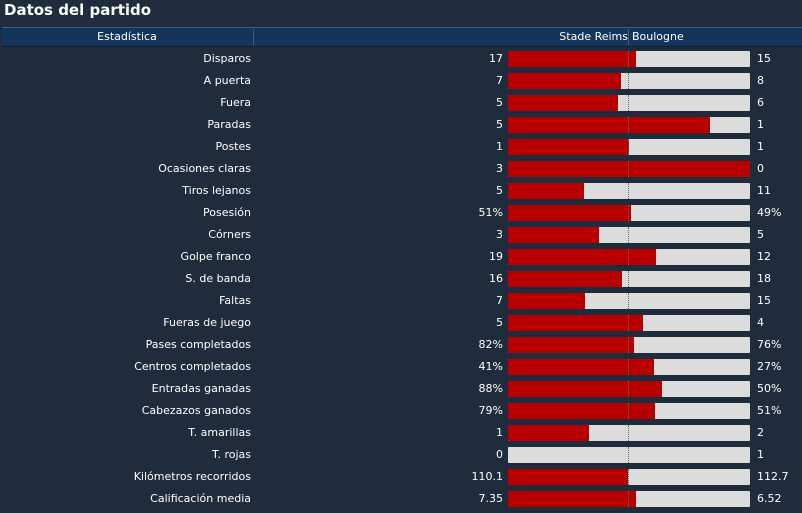 The image size is (802, 513). Describe the element at coordinates (401, 433) in the screenshot. I see `stat-row: T. amarillas 1 2` at that location.